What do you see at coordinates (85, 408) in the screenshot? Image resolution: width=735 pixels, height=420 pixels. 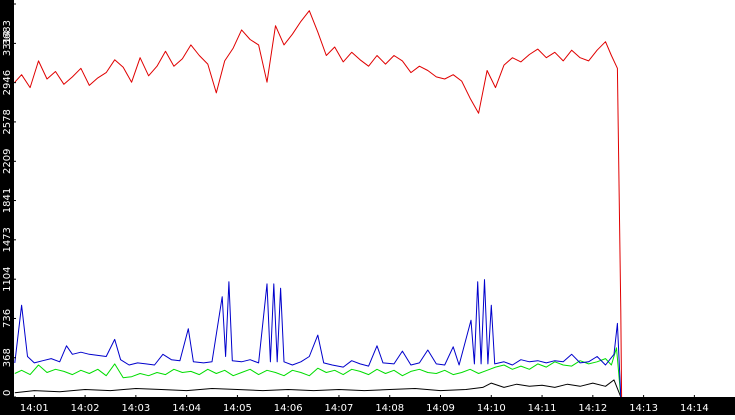 I see `x-tick-label: 14:02` at bounding box center [85, 408].